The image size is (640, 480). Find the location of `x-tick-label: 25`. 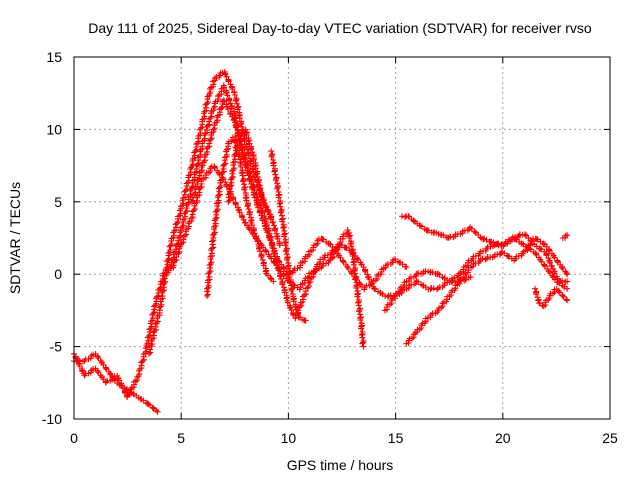

x-tick-label: 25 is located at coordinates (610, 438).